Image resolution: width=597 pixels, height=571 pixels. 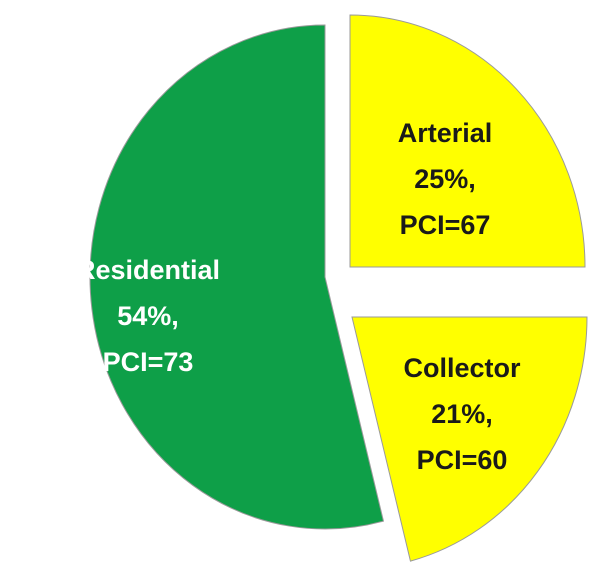 What do you see at coordinates (462, 460) in the screenshot?
I see `slice-label-pci: PCI=60` at bounding box center [462, 460].